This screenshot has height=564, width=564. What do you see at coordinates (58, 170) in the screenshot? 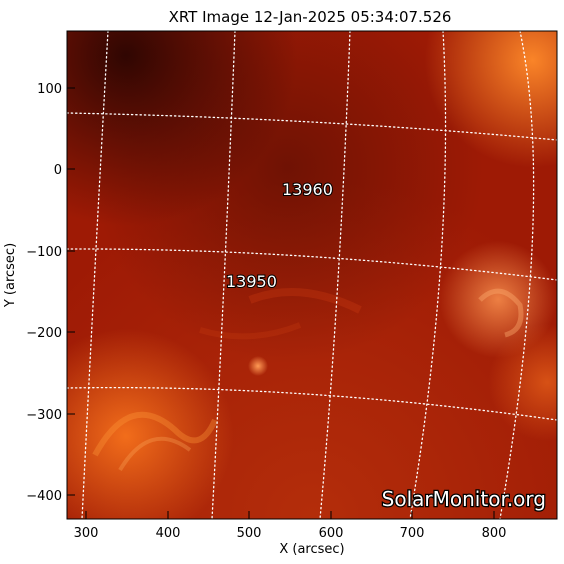
I see `y-tick-label: 0` at bounding box center [58, 170].